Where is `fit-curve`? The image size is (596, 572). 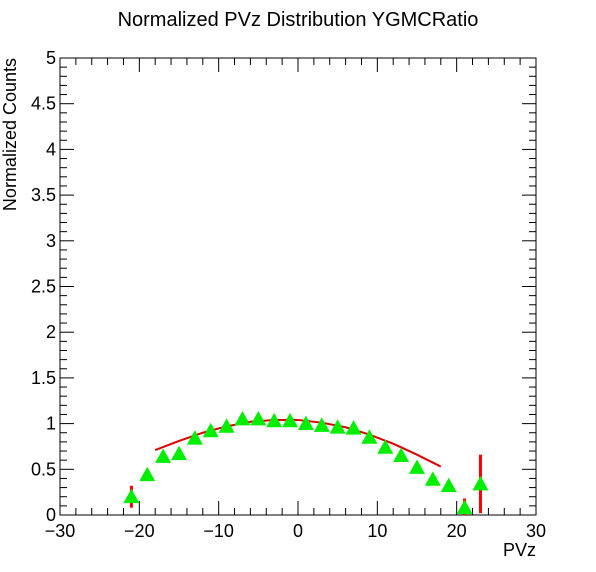 fit-curve is located at coordinates (298, 443).